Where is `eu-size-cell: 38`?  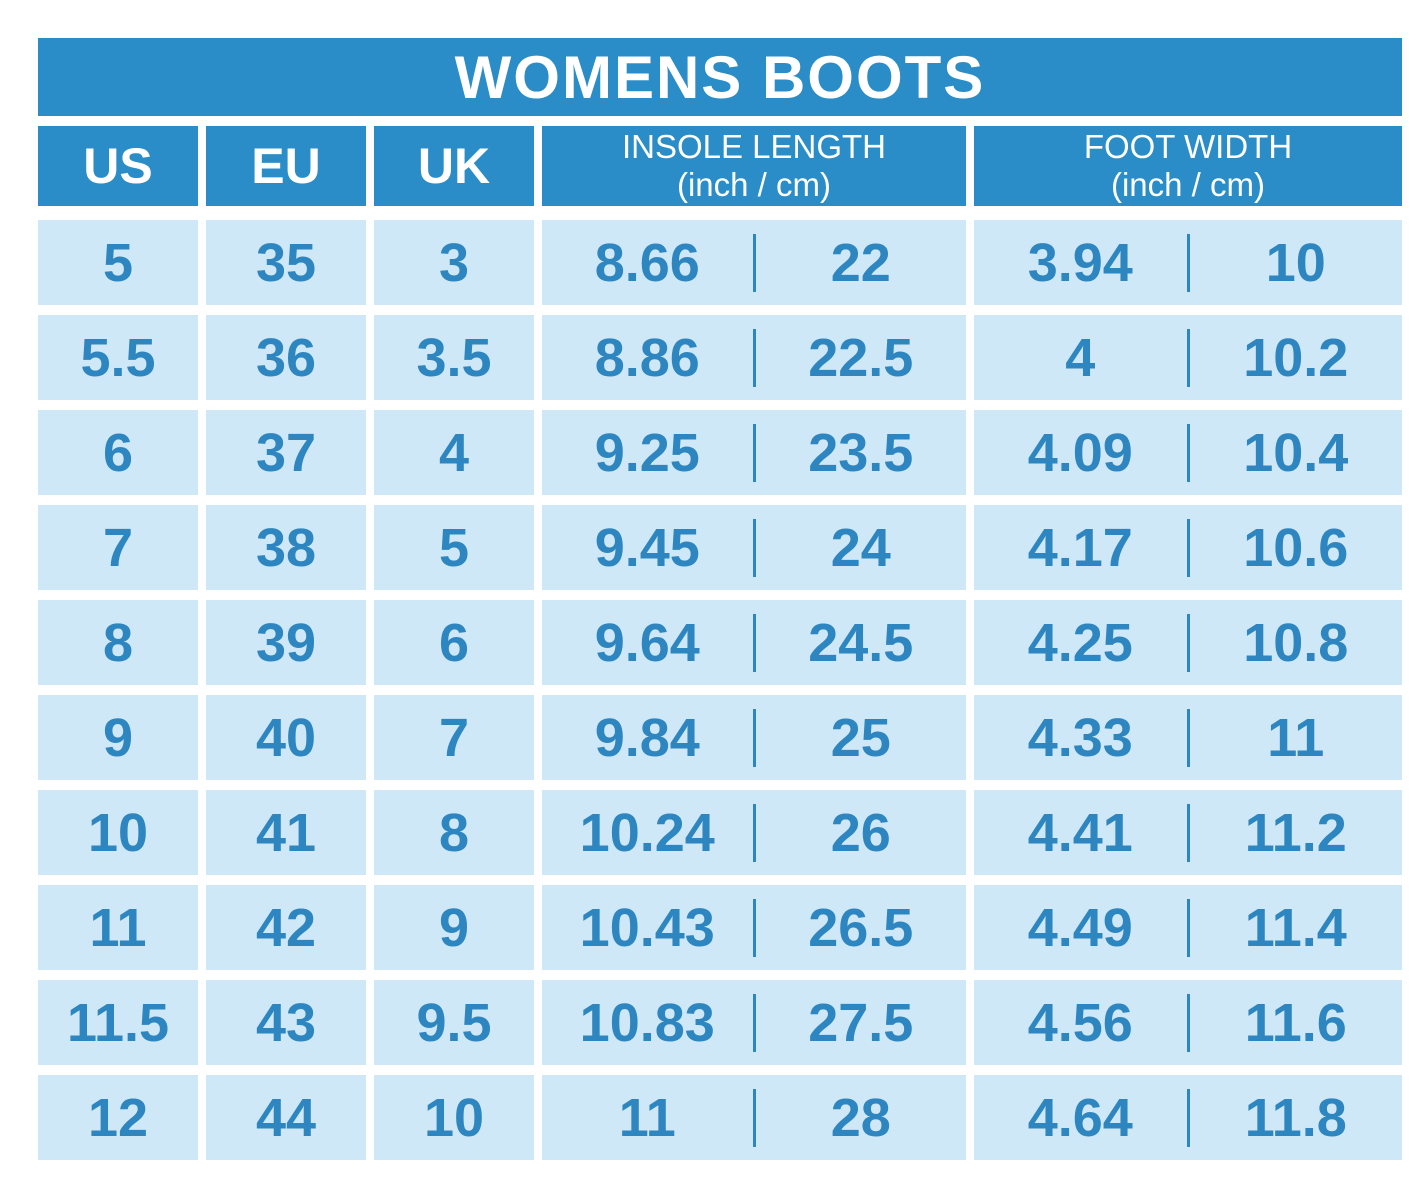
eu-size-cell: 38 is located at coordinates (286, 547).